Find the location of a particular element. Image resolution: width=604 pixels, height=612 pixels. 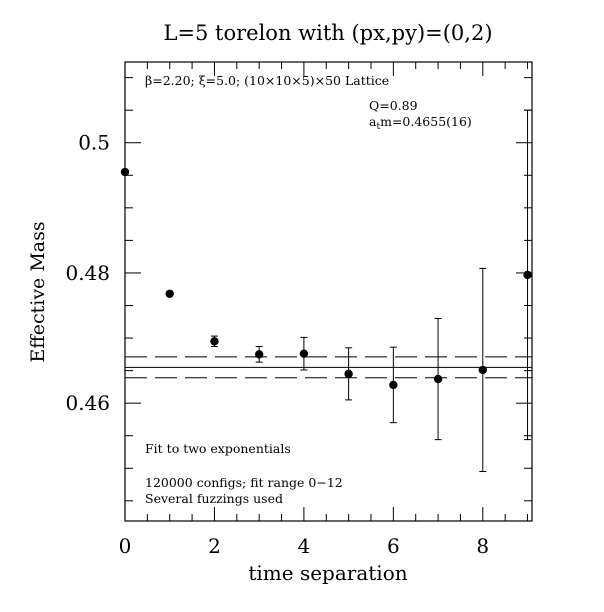

y-axis-label: Effective Mass is located at coordinates (38, 291).